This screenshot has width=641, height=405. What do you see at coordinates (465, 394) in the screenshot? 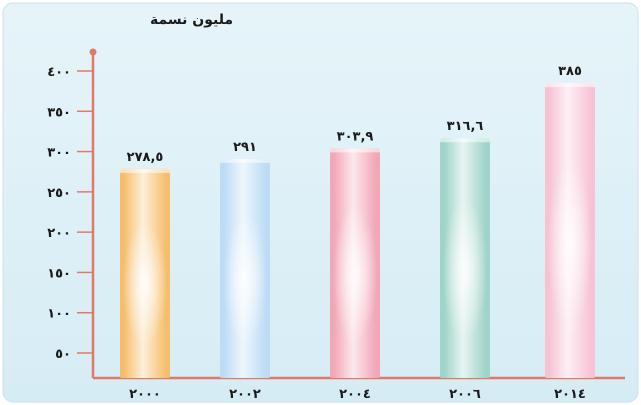
I see `x-tick-label: ٢٠٠٦` at bounding box center [465, 394].